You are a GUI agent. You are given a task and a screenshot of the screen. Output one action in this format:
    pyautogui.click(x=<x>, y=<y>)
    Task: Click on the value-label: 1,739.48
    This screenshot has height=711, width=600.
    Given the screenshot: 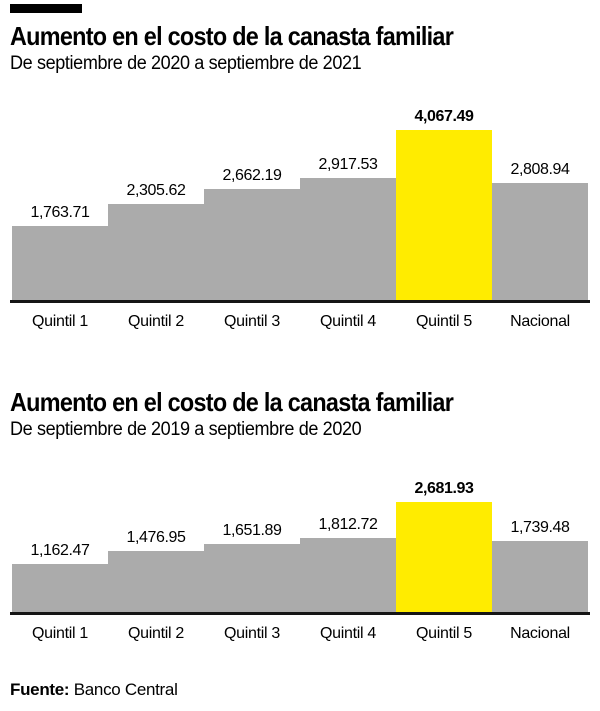 What is the action you would take?
    pyautogui.click(x=540, y=527)
    